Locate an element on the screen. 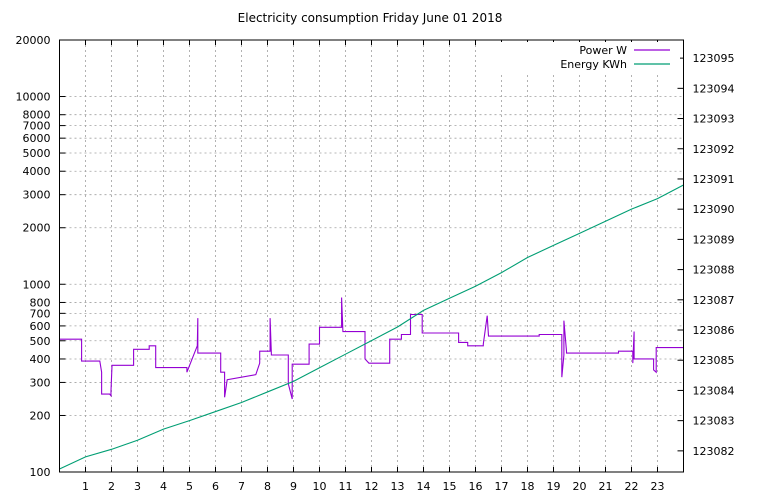 Image resolution: width=768 pixels, height=500 pixels. y-right-tick-label: 123086 is located at coordinates (714, 330).